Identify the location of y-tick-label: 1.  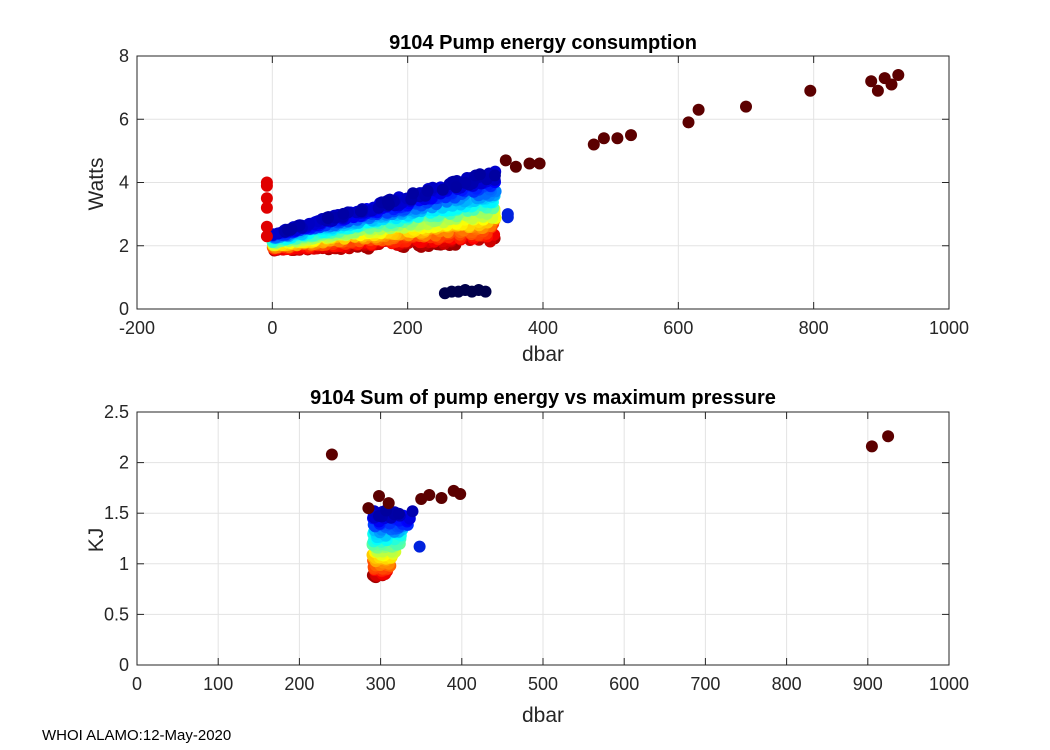
(124, 564).